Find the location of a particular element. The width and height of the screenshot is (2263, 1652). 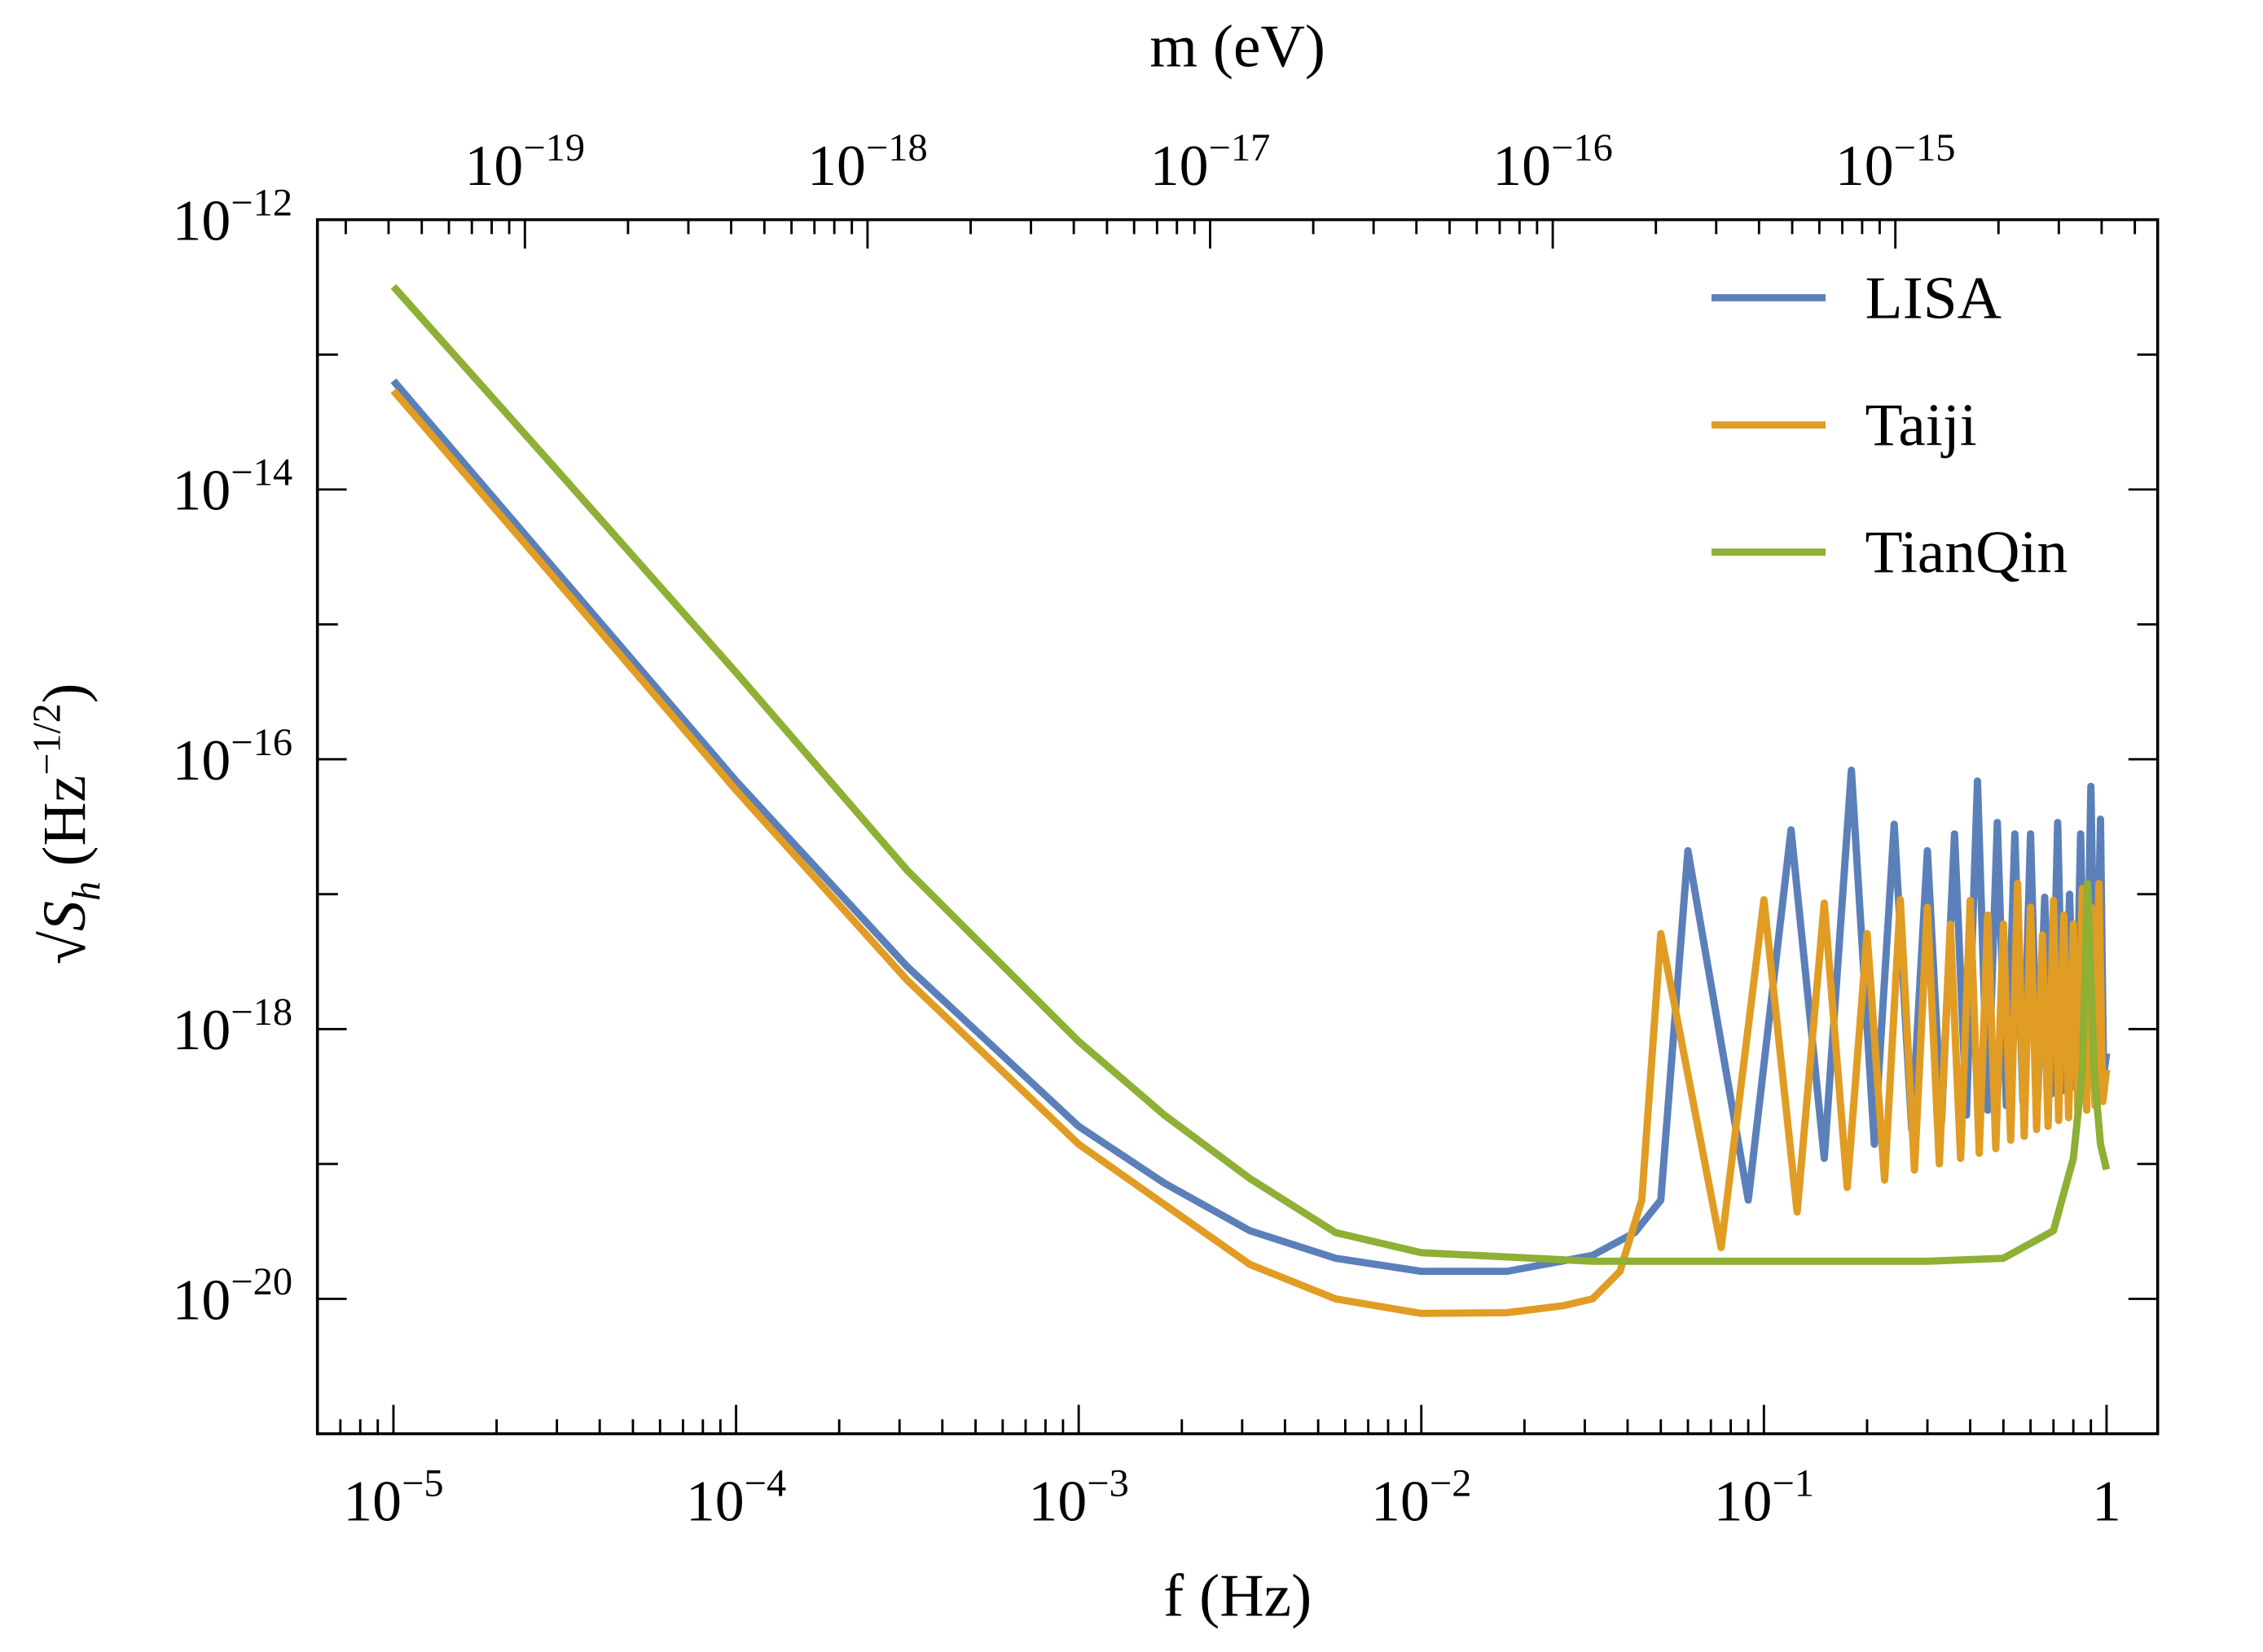

x2-tick-label: 10⁻¹⁷ is located at coordinates (1210, 162).